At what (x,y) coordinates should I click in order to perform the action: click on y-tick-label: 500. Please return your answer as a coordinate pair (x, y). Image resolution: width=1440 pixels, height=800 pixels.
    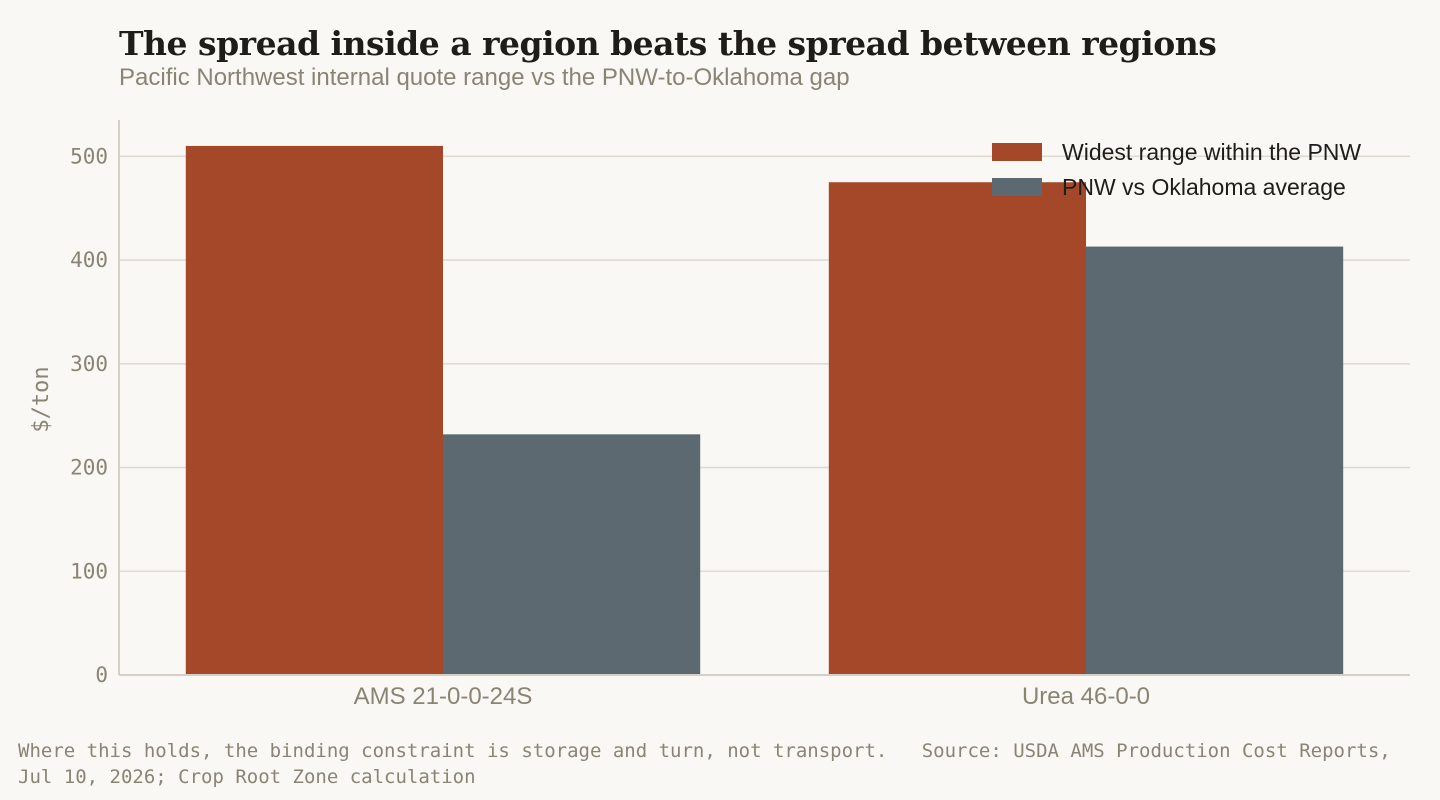
    Looking at the image, I should click on (89, 156).